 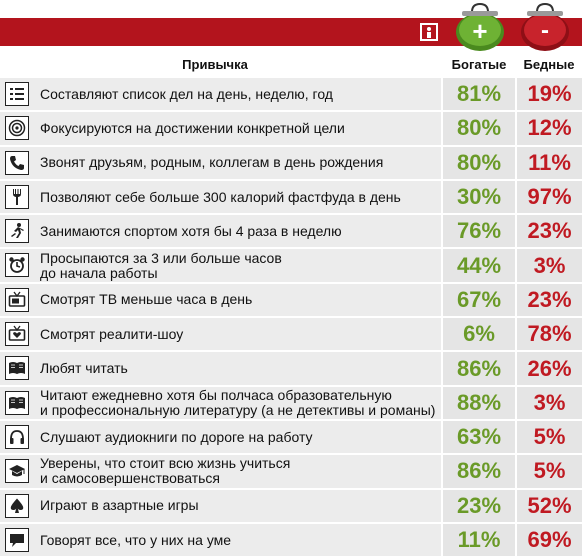 I want to click on rich-cell: 63%, so click(x=479, y=437).